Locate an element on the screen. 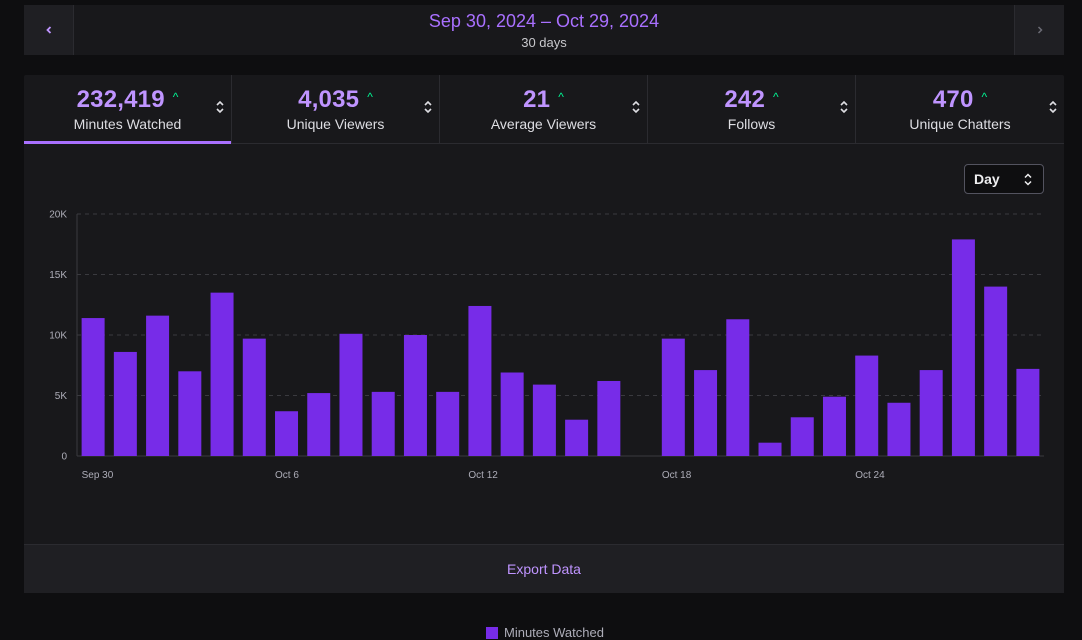 The image size is (1082, 640). export-data-button: Export Data is located at coordinates (544, 569).